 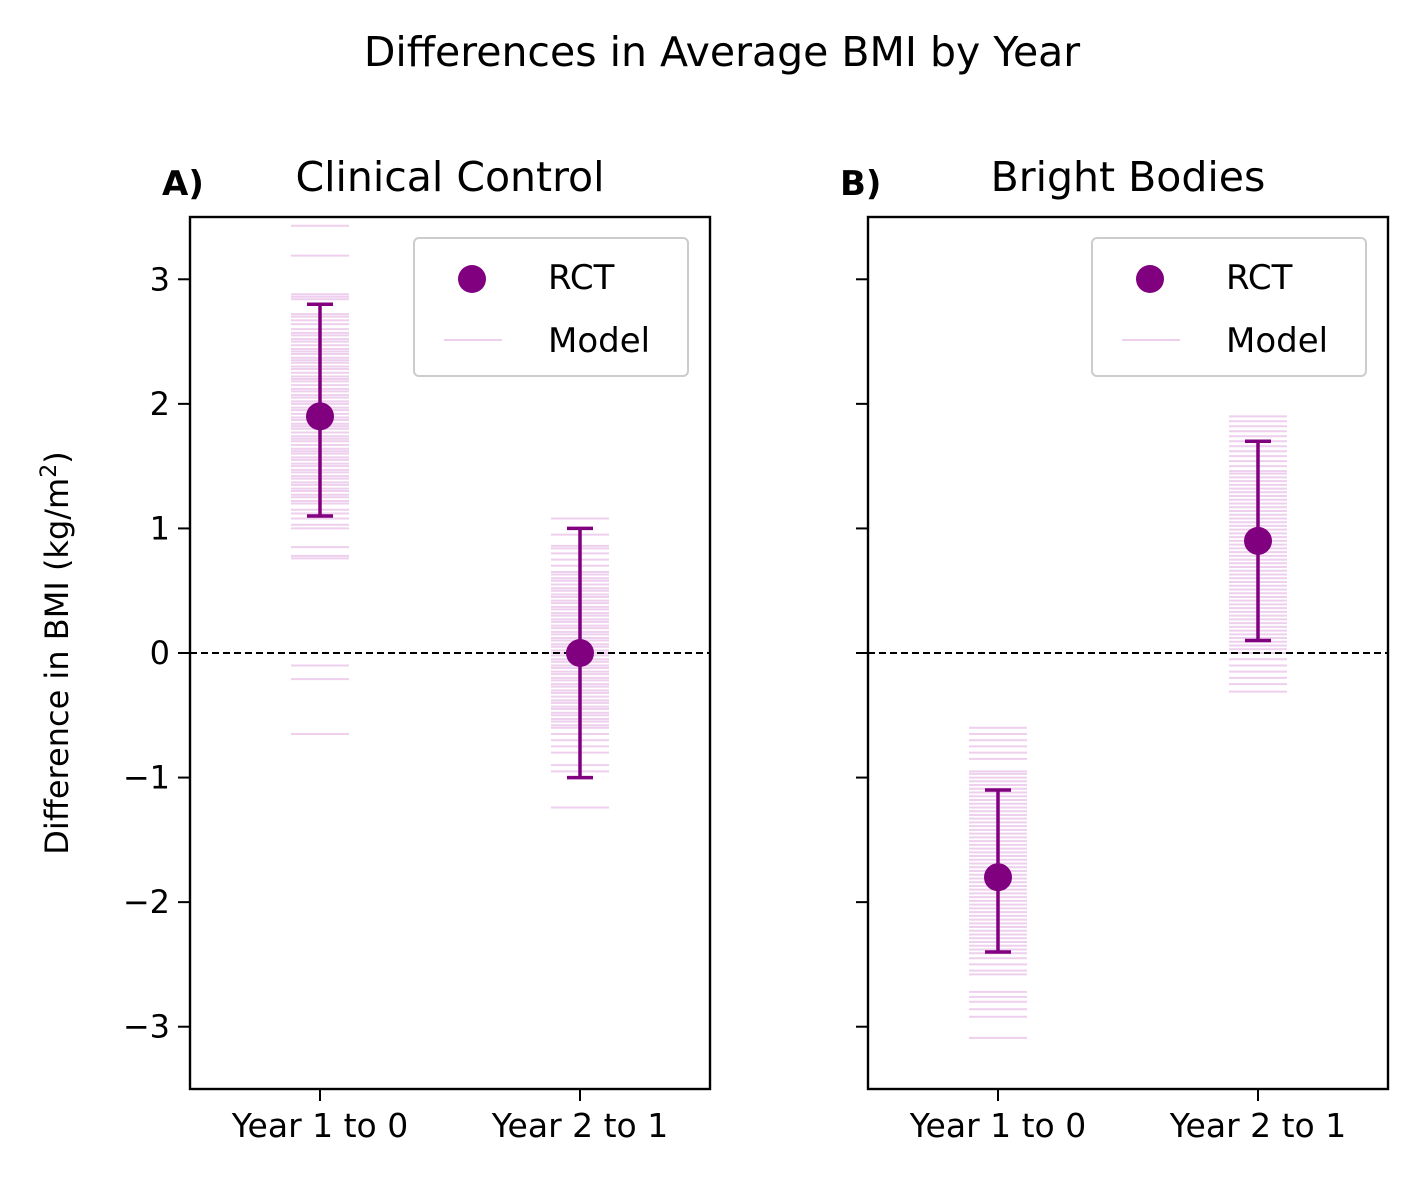 What do you see at coordinates (146, 1027) in the screenshot?
I see `y-tick-label: −3` at bounding box center [146, 1027].